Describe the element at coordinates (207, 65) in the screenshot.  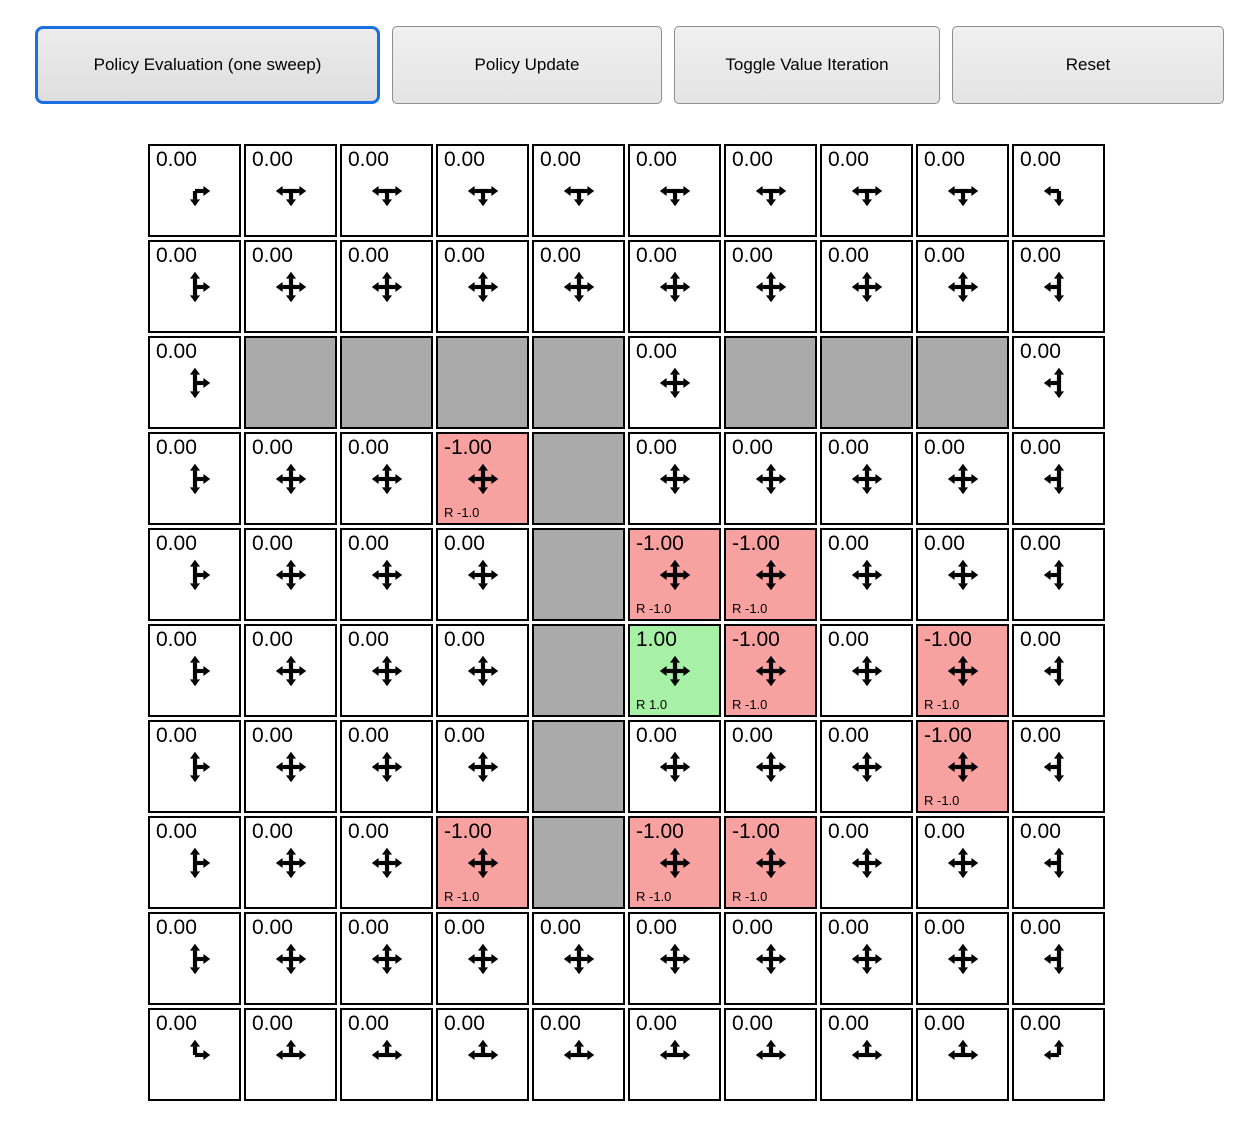
I see `policy-evaluation-button: Policy Evaluation (one sweep)` at that location.